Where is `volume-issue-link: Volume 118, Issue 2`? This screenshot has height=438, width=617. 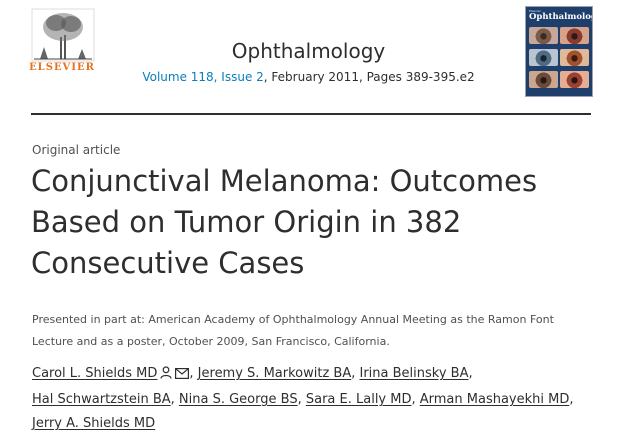 volume-issue-link: Volume 118, Issue 2 is located at coordinates (203, 77).